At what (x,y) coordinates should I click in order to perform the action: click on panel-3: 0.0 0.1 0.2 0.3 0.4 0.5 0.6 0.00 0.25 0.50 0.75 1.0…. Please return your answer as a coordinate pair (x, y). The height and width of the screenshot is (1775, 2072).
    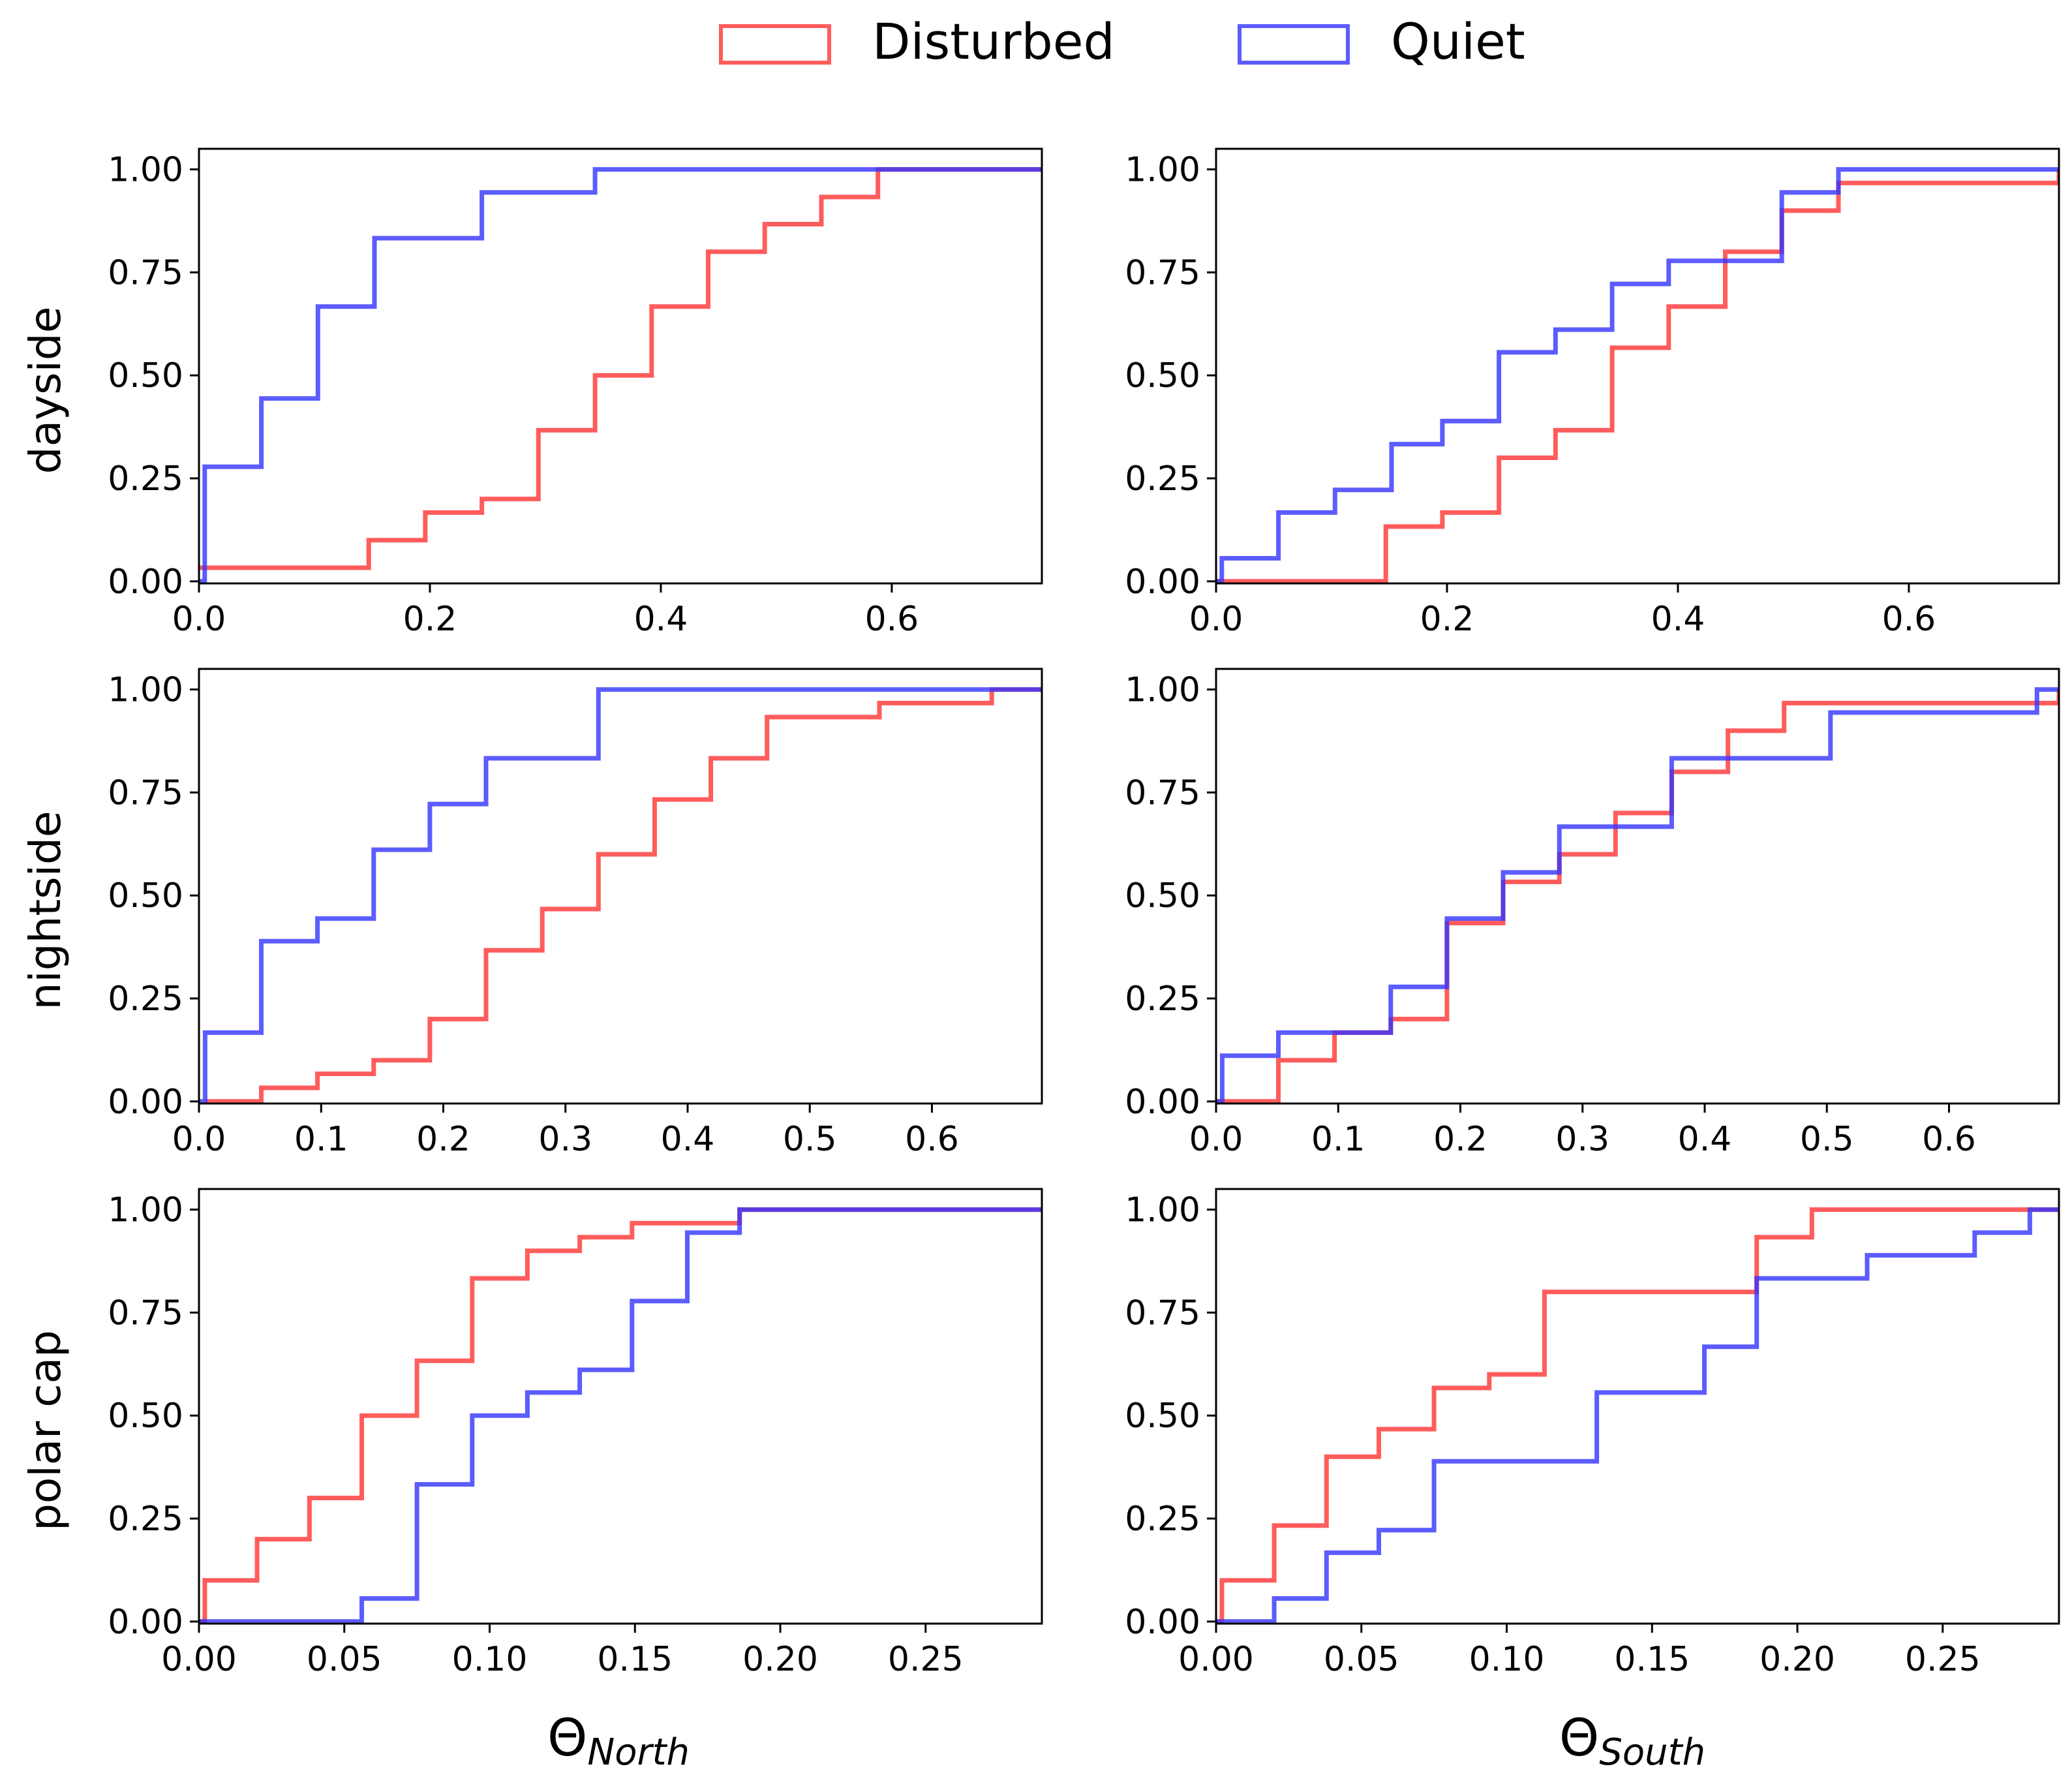
    Looking at the image, I should click on (1593, 913).